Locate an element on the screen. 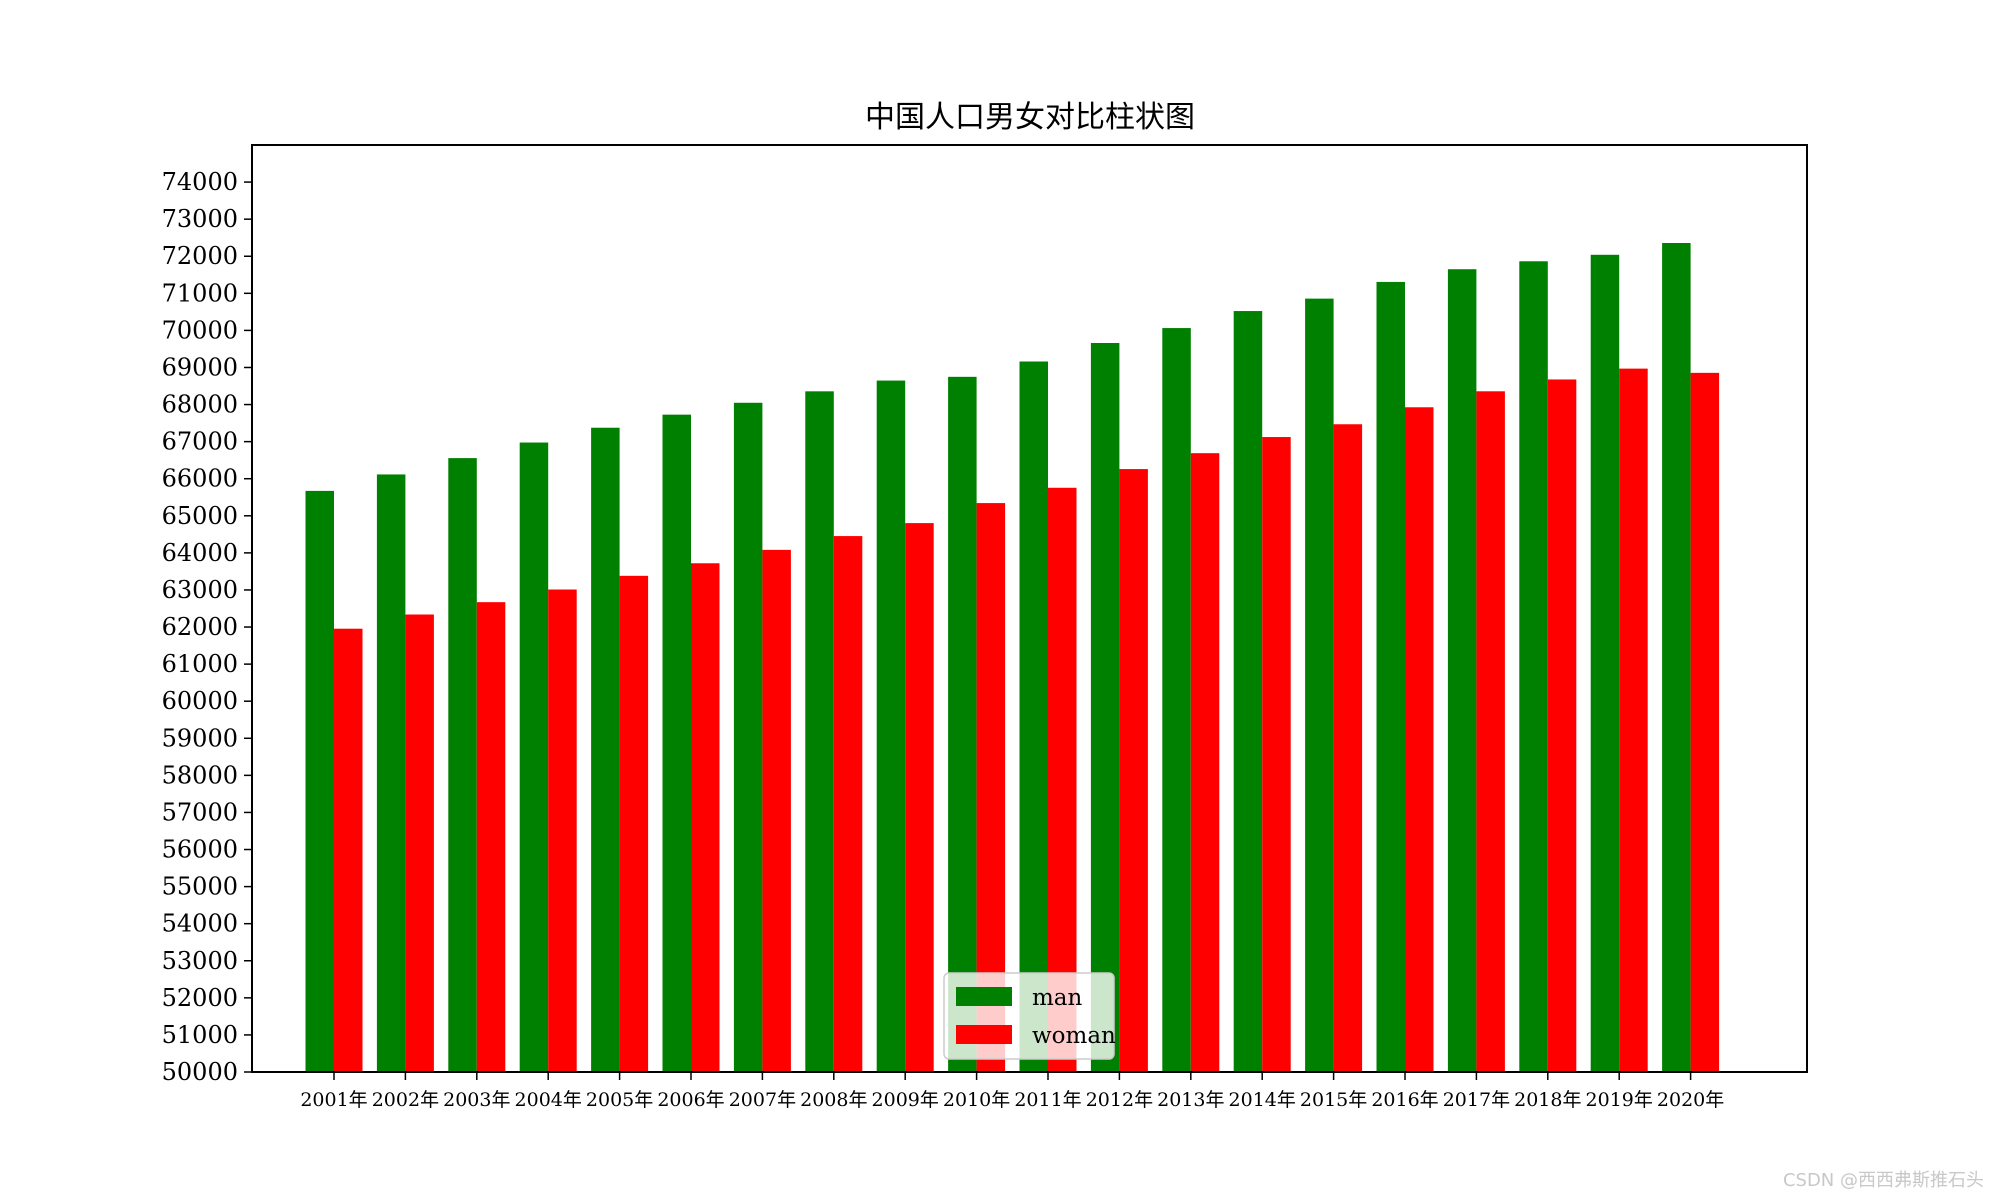  x-tick-label: 2013年 is located at coordinates (1190, 1100).